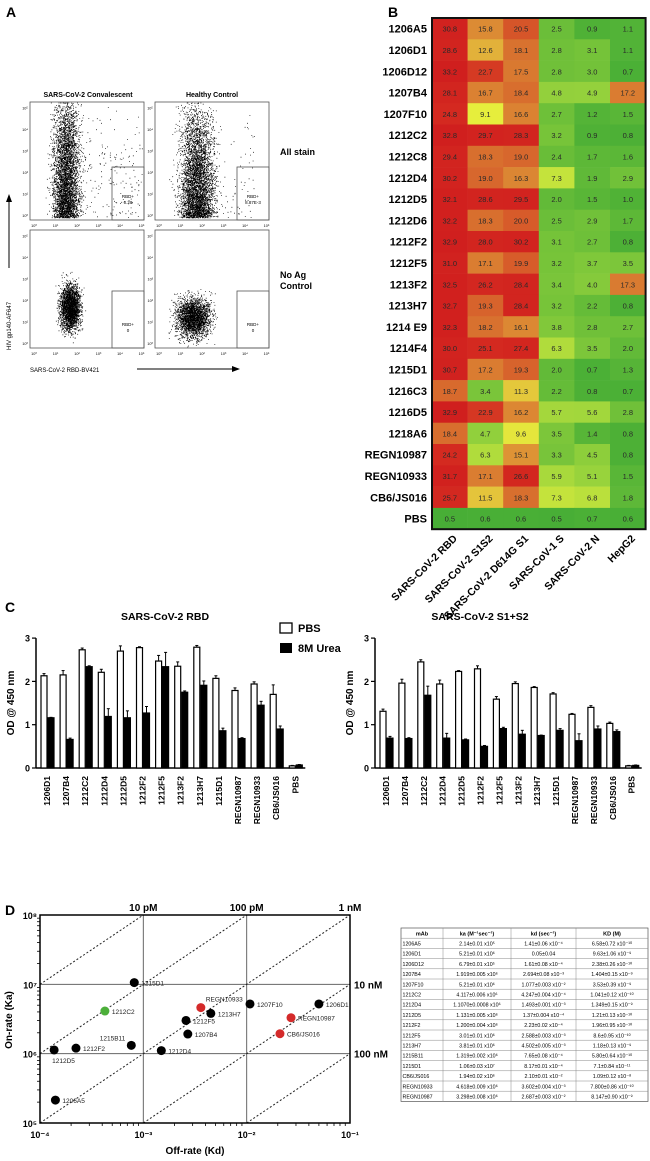 The image size is (650, 1161). What do you see at coordinates (449, 135) in the screenshot?
I see `cell-value: 32.8` at bounding box center [449, 135].